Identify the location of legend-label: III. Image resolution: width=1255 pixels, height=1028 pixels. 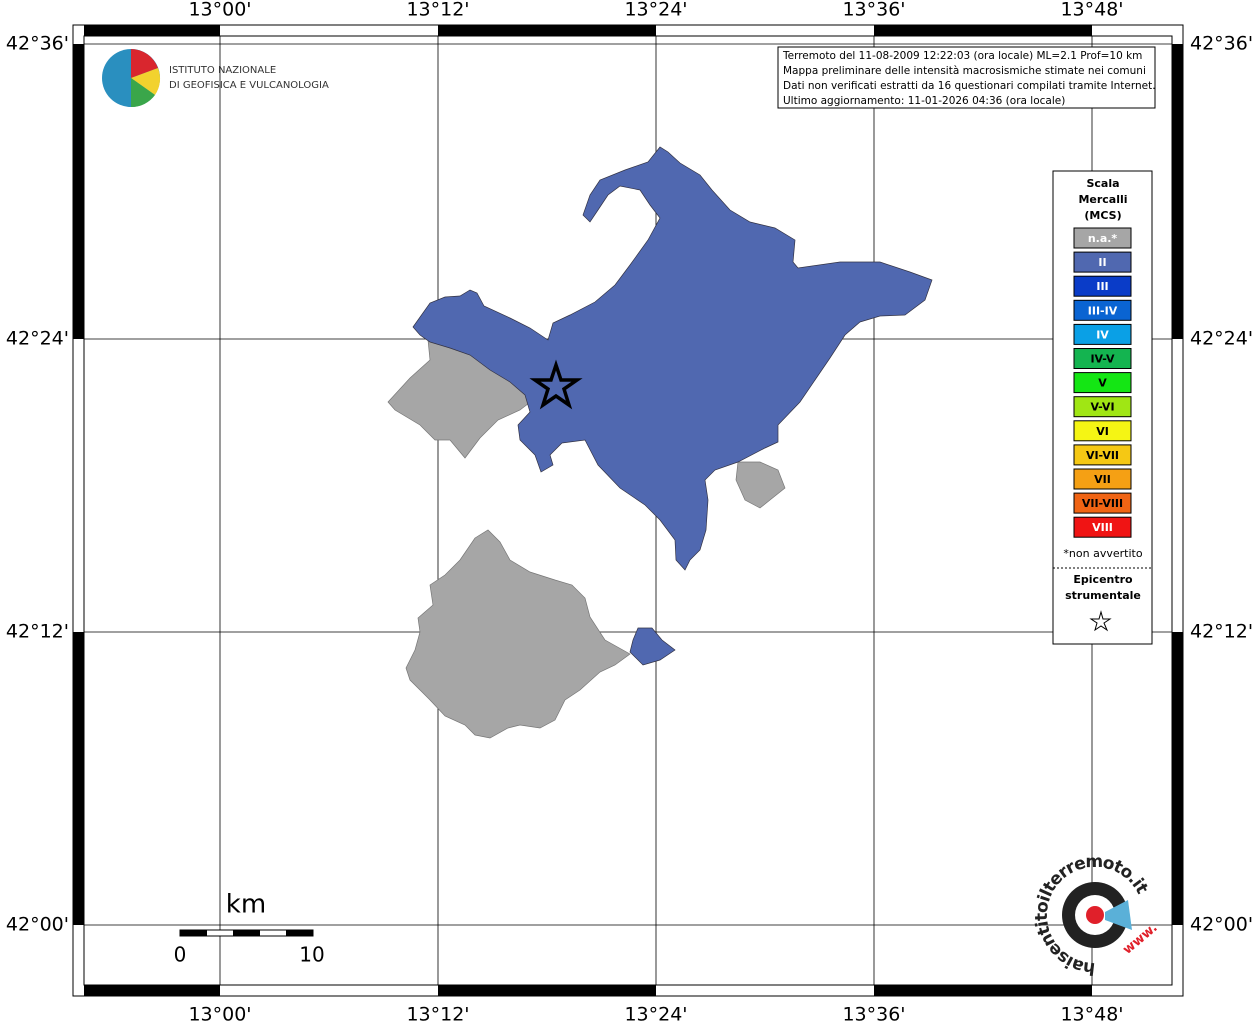
(1102, 286).